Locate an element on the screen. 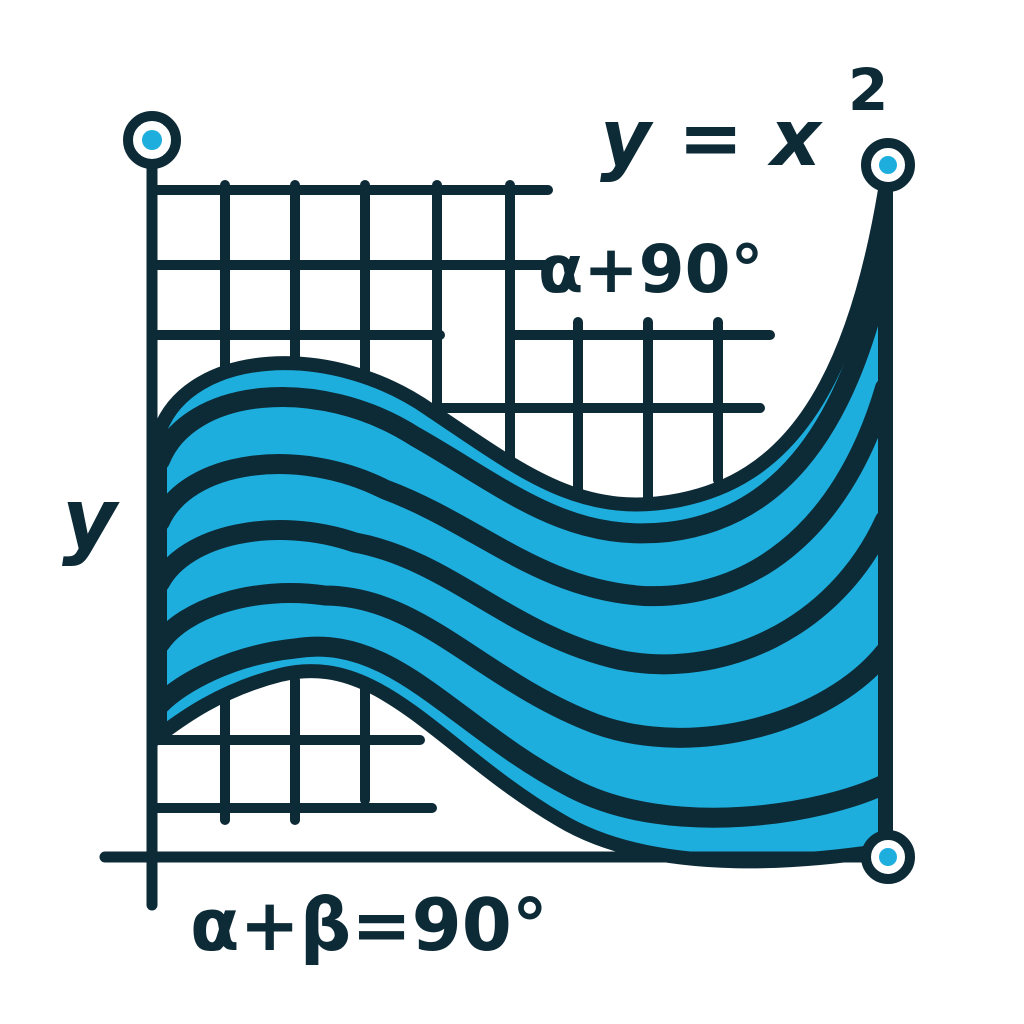 The height and width of the screenshot is (1024, 1024). y-axis-label: y is located at coordinates (91, 519).